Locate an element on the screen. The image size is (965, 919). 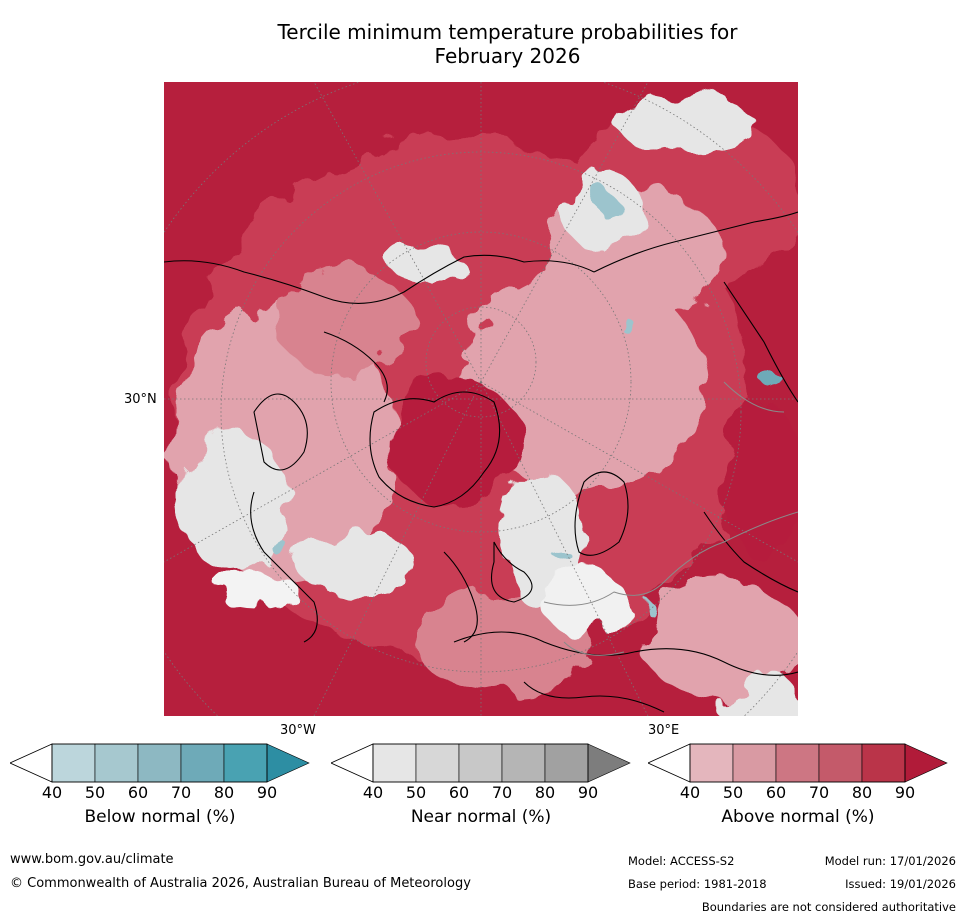
near-tick-3: 70 is located at coordinates (502, 792).